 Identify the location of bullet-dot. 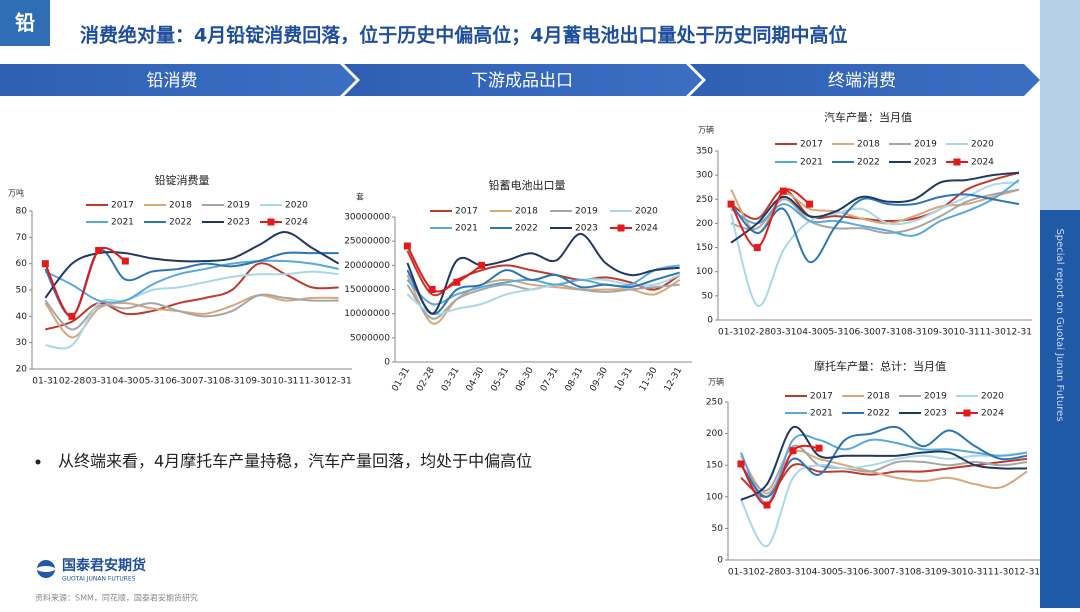
(38, 462).